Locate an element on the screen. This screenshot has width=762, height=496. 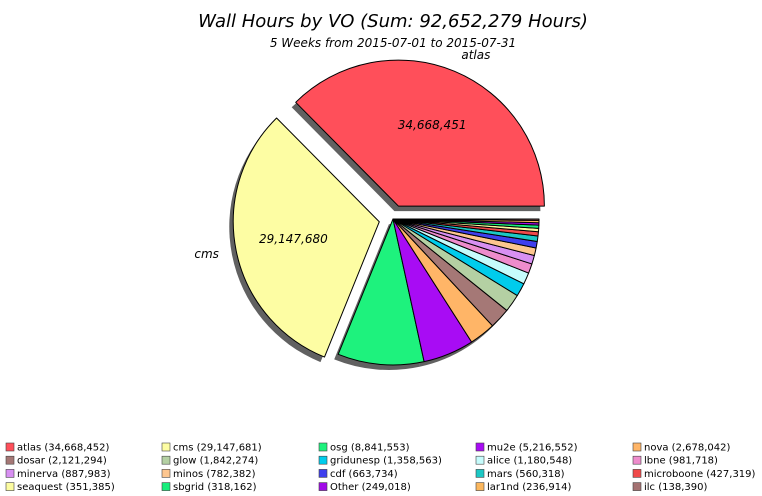
legend-swatch-glow is located at coordinates (166, 460).